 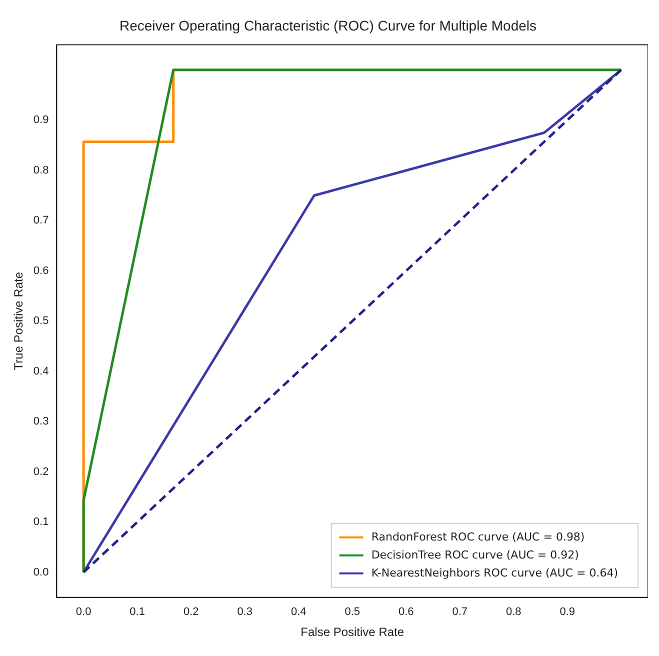 What do you see at coordinates (352, 632) in the screenshot?
I see `x-axis-title: False Positive Rate` at bounding box center [352, 632].